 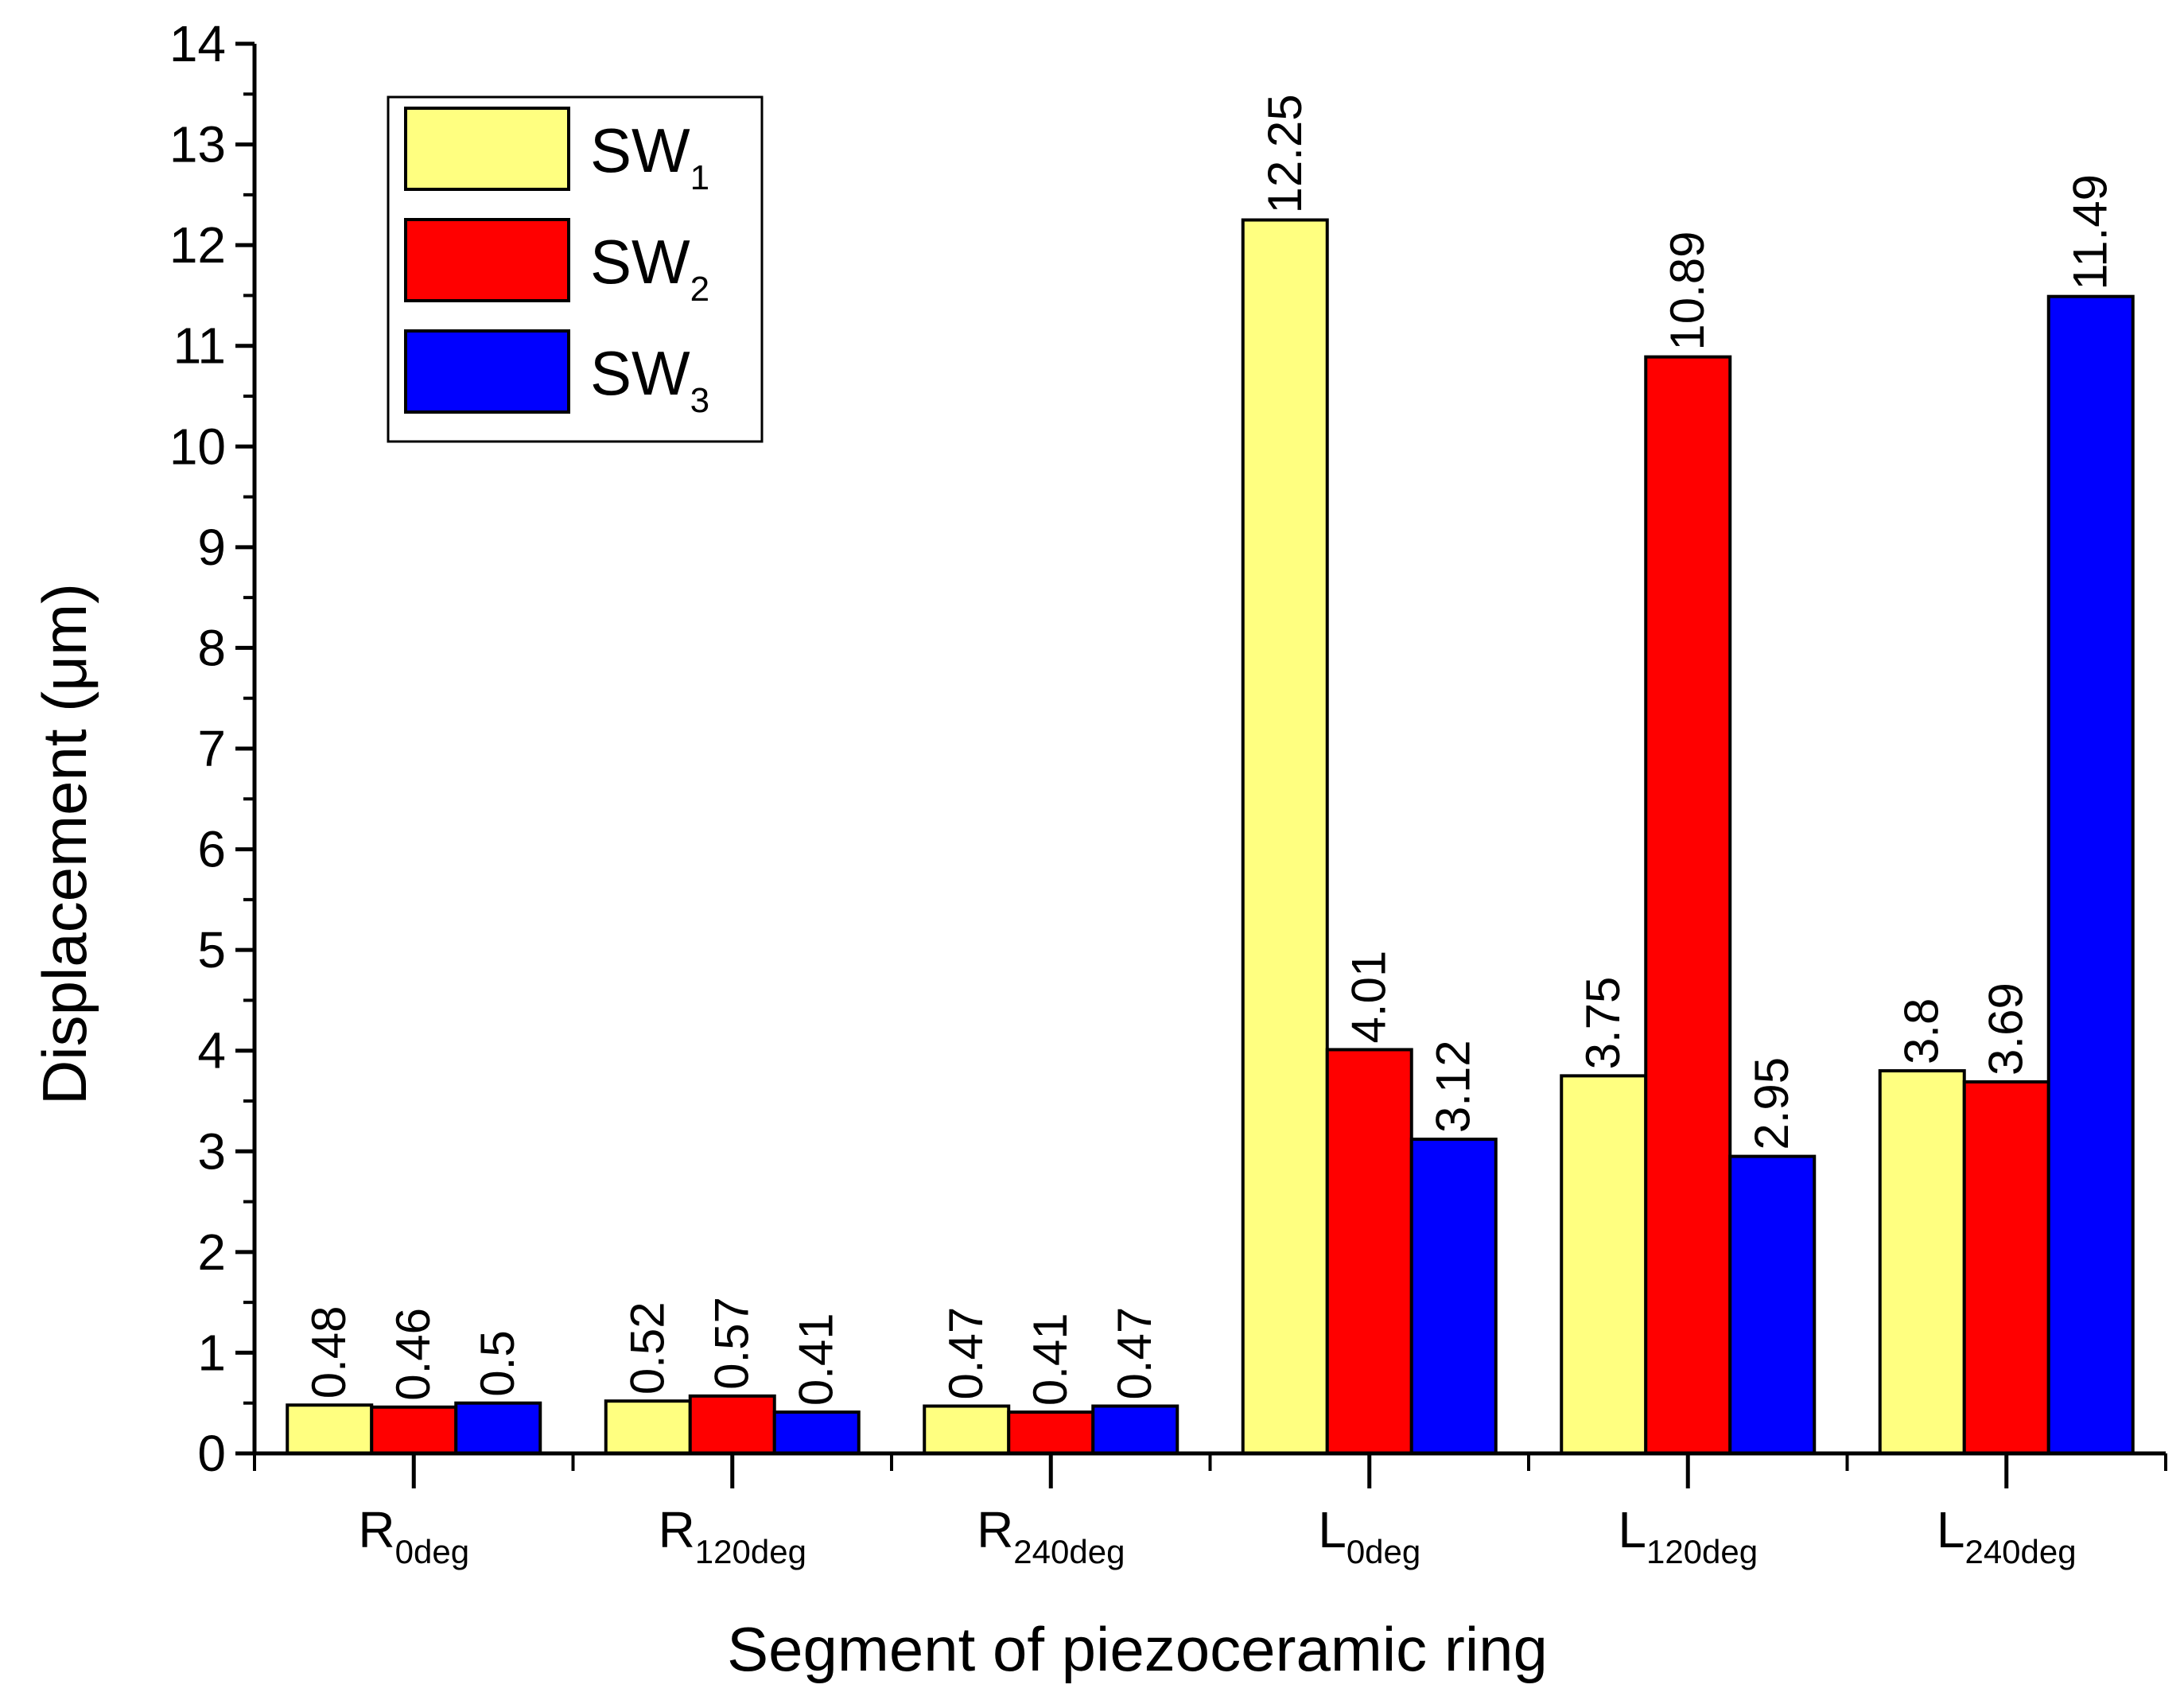 What do you see at coordinates (649, 379) in the screenshot?
I see `legend-label: SW3` at bounding box center [649, 379].